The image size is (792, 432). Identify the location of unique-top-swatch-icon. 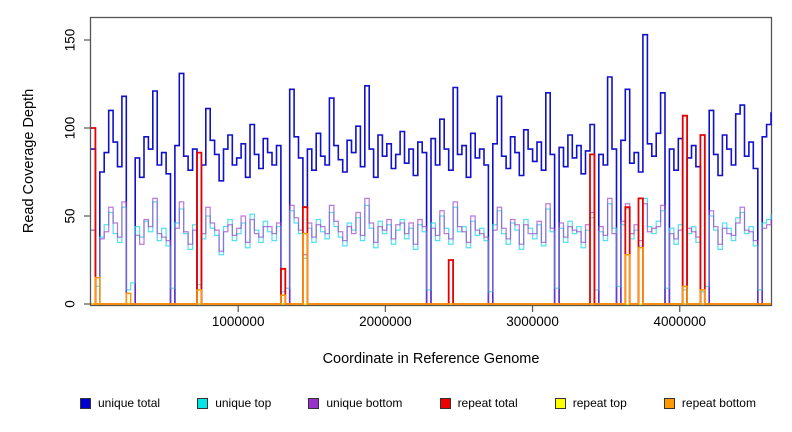
(203, 403).